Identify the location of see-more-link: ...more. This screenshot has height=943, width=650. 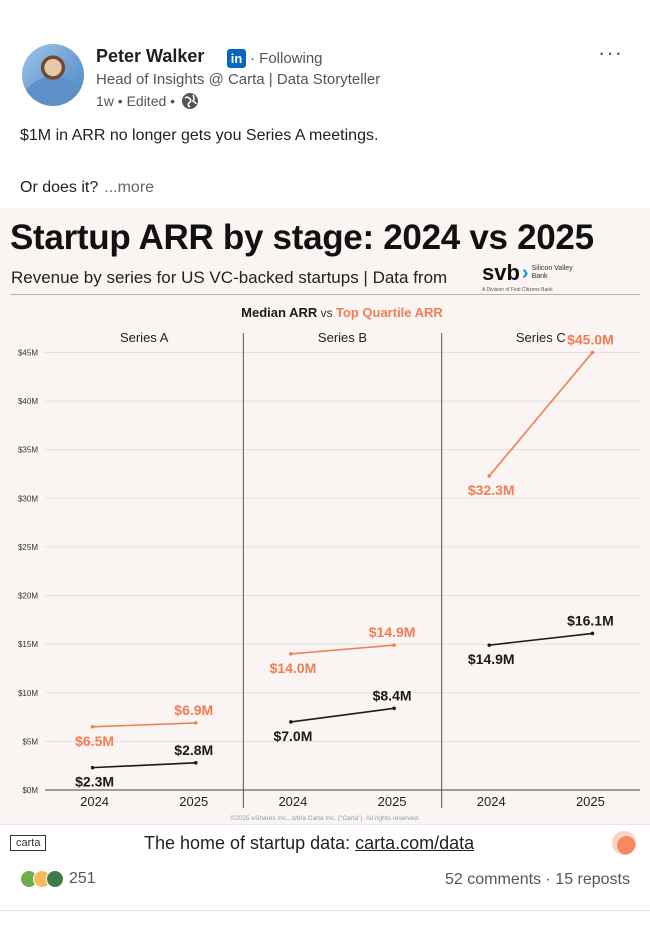
(129, 187).